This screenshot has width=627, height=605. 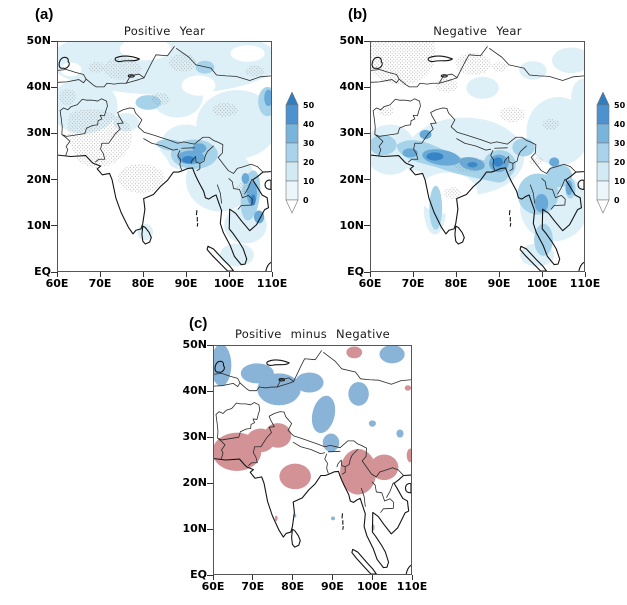 What do you see at coordinates (611, 154) in the screenshot?
I see `panel-b-colorbar` at bounding box center [611, 154].